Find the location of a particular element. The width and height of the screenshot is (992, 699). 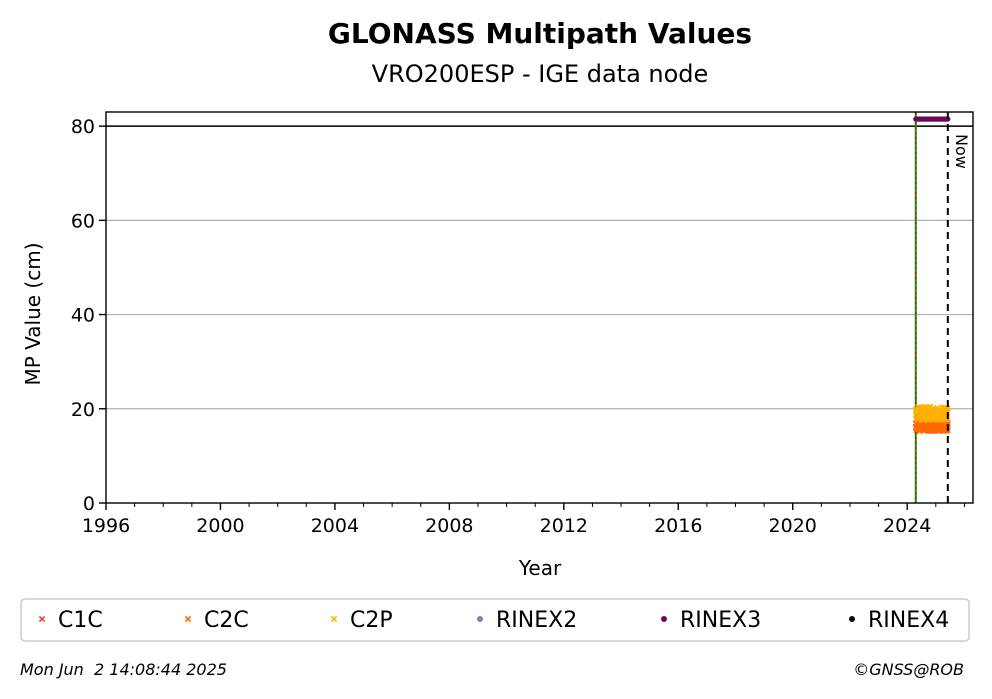

y-tick-label: 60 is located at coordinates (83, 221).